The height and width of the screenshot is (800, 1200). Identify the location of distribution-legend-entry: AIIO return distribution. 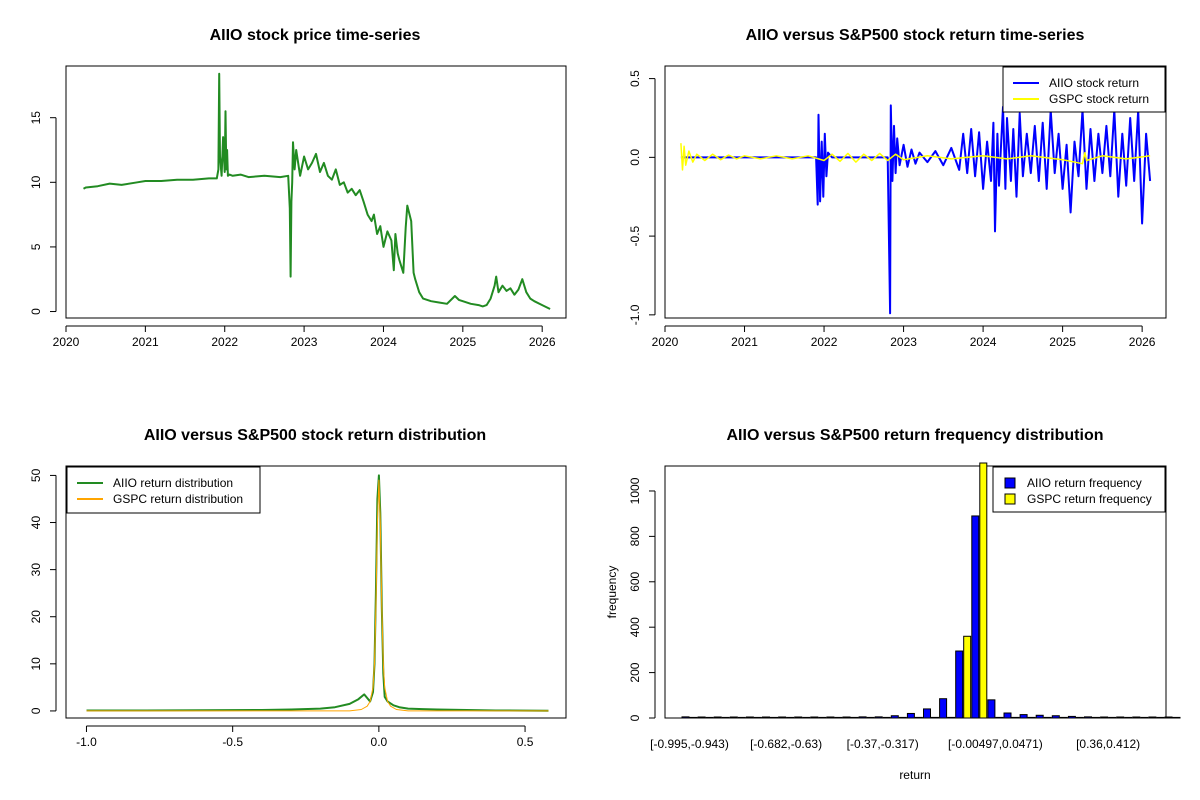
(173, 483).